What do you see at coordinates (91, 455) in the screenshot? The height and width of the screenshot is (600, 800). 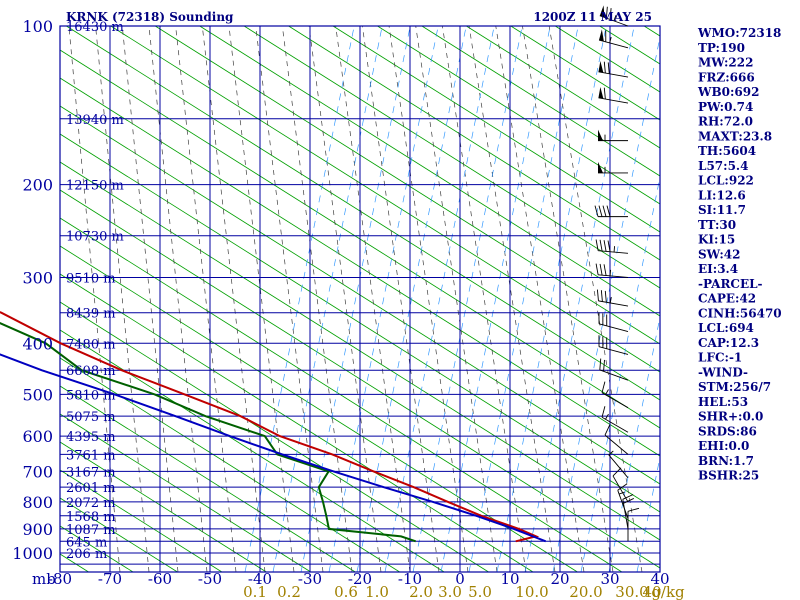 I see `height-label: 3761 m` at bounding box center [91, 455].